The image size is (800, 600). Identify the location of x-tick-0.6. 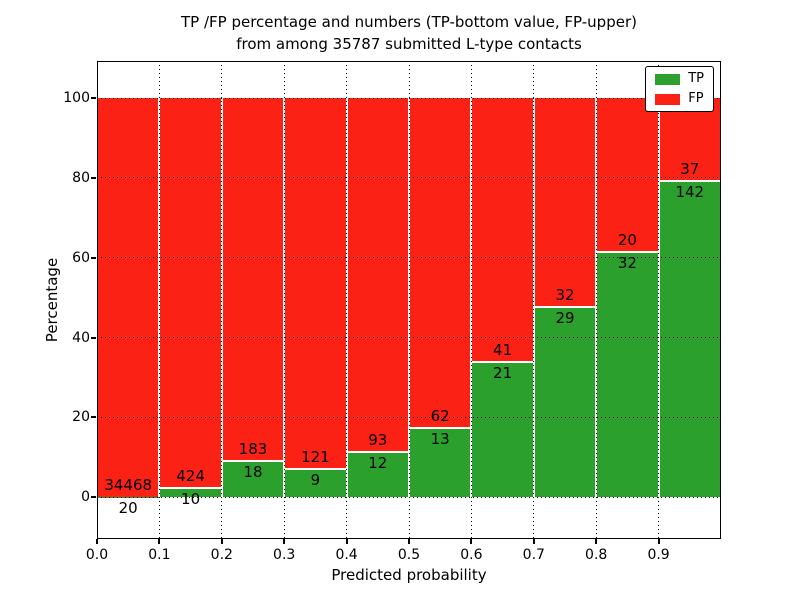
(471, 541).